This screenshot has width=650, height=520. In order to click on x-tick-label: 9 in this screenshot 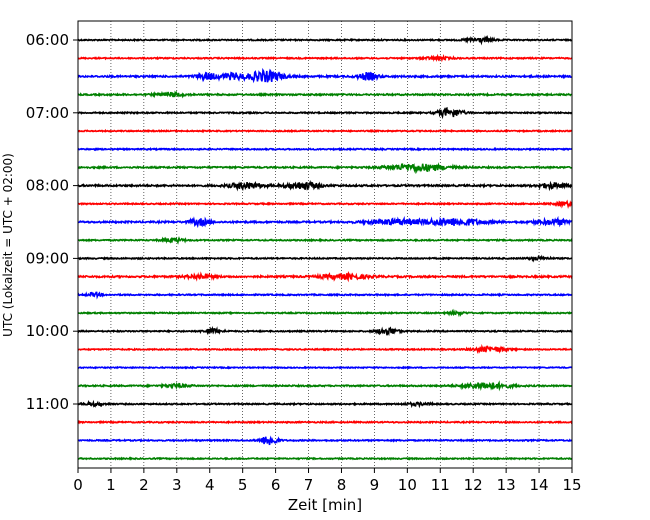, I will do `click(375, 485)`.